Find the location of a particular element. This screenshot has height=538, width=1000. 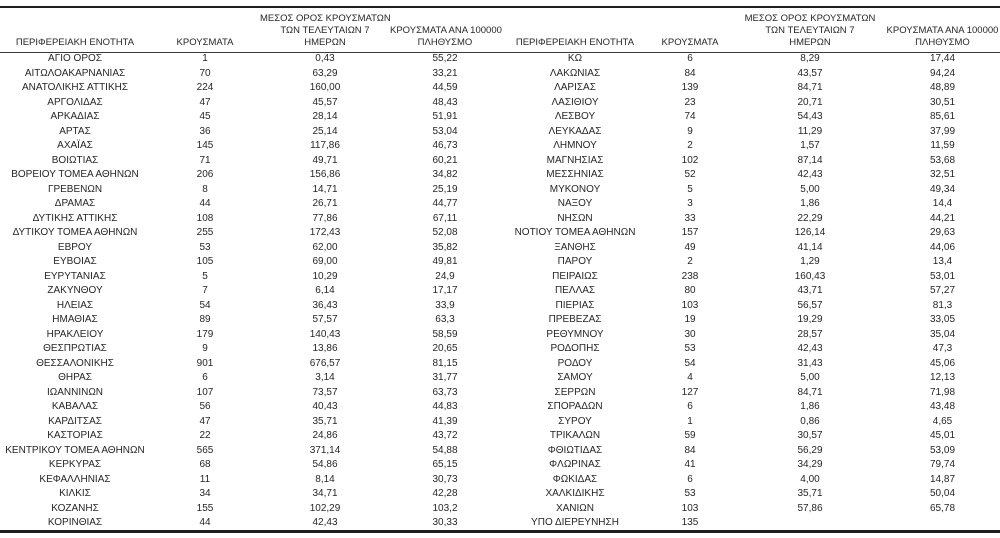

table-row: ΛΑΣΙΘΙΟΥ 23 20,71 30,51 is located at coordinates (752, 103).